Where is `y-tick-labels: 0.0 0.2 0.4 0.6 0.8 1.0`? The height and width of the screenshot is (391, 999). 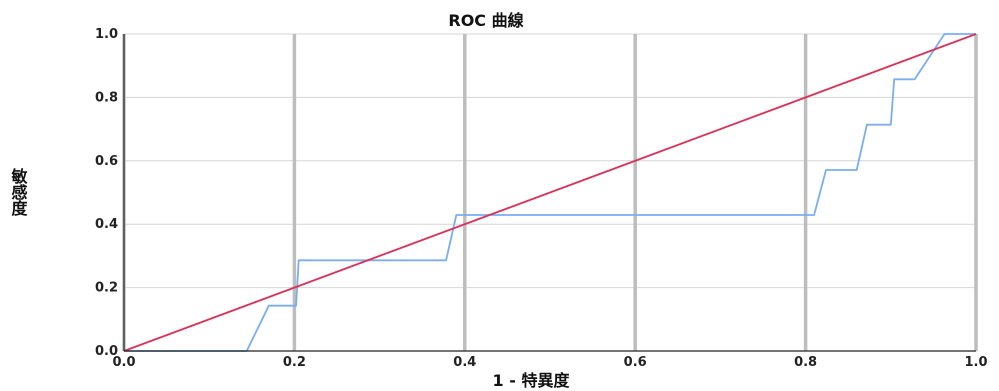 y-tick-labels: 0.0 0.2 0.4 0.6 0.8 1.0 is located at coordinates (106, 193).